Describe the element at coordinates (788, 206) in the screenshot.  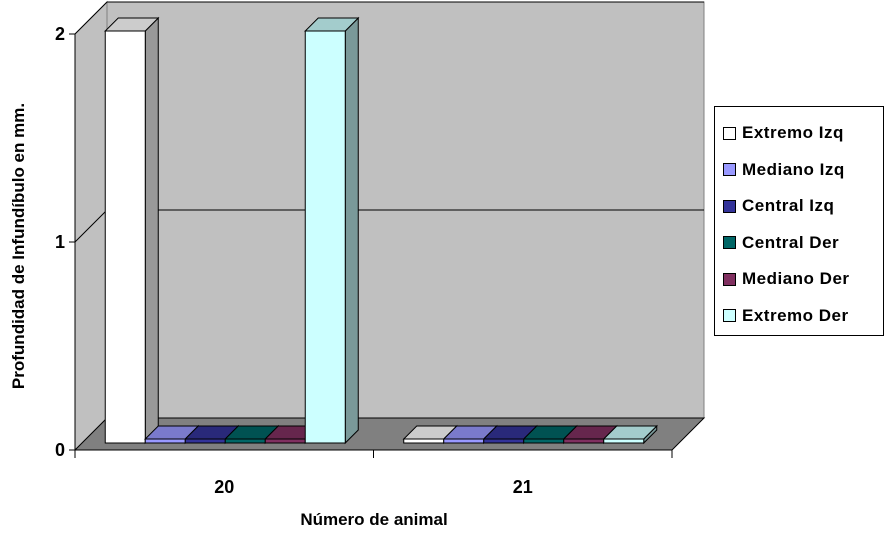
I see `legend-label: Central Izq` at that location.